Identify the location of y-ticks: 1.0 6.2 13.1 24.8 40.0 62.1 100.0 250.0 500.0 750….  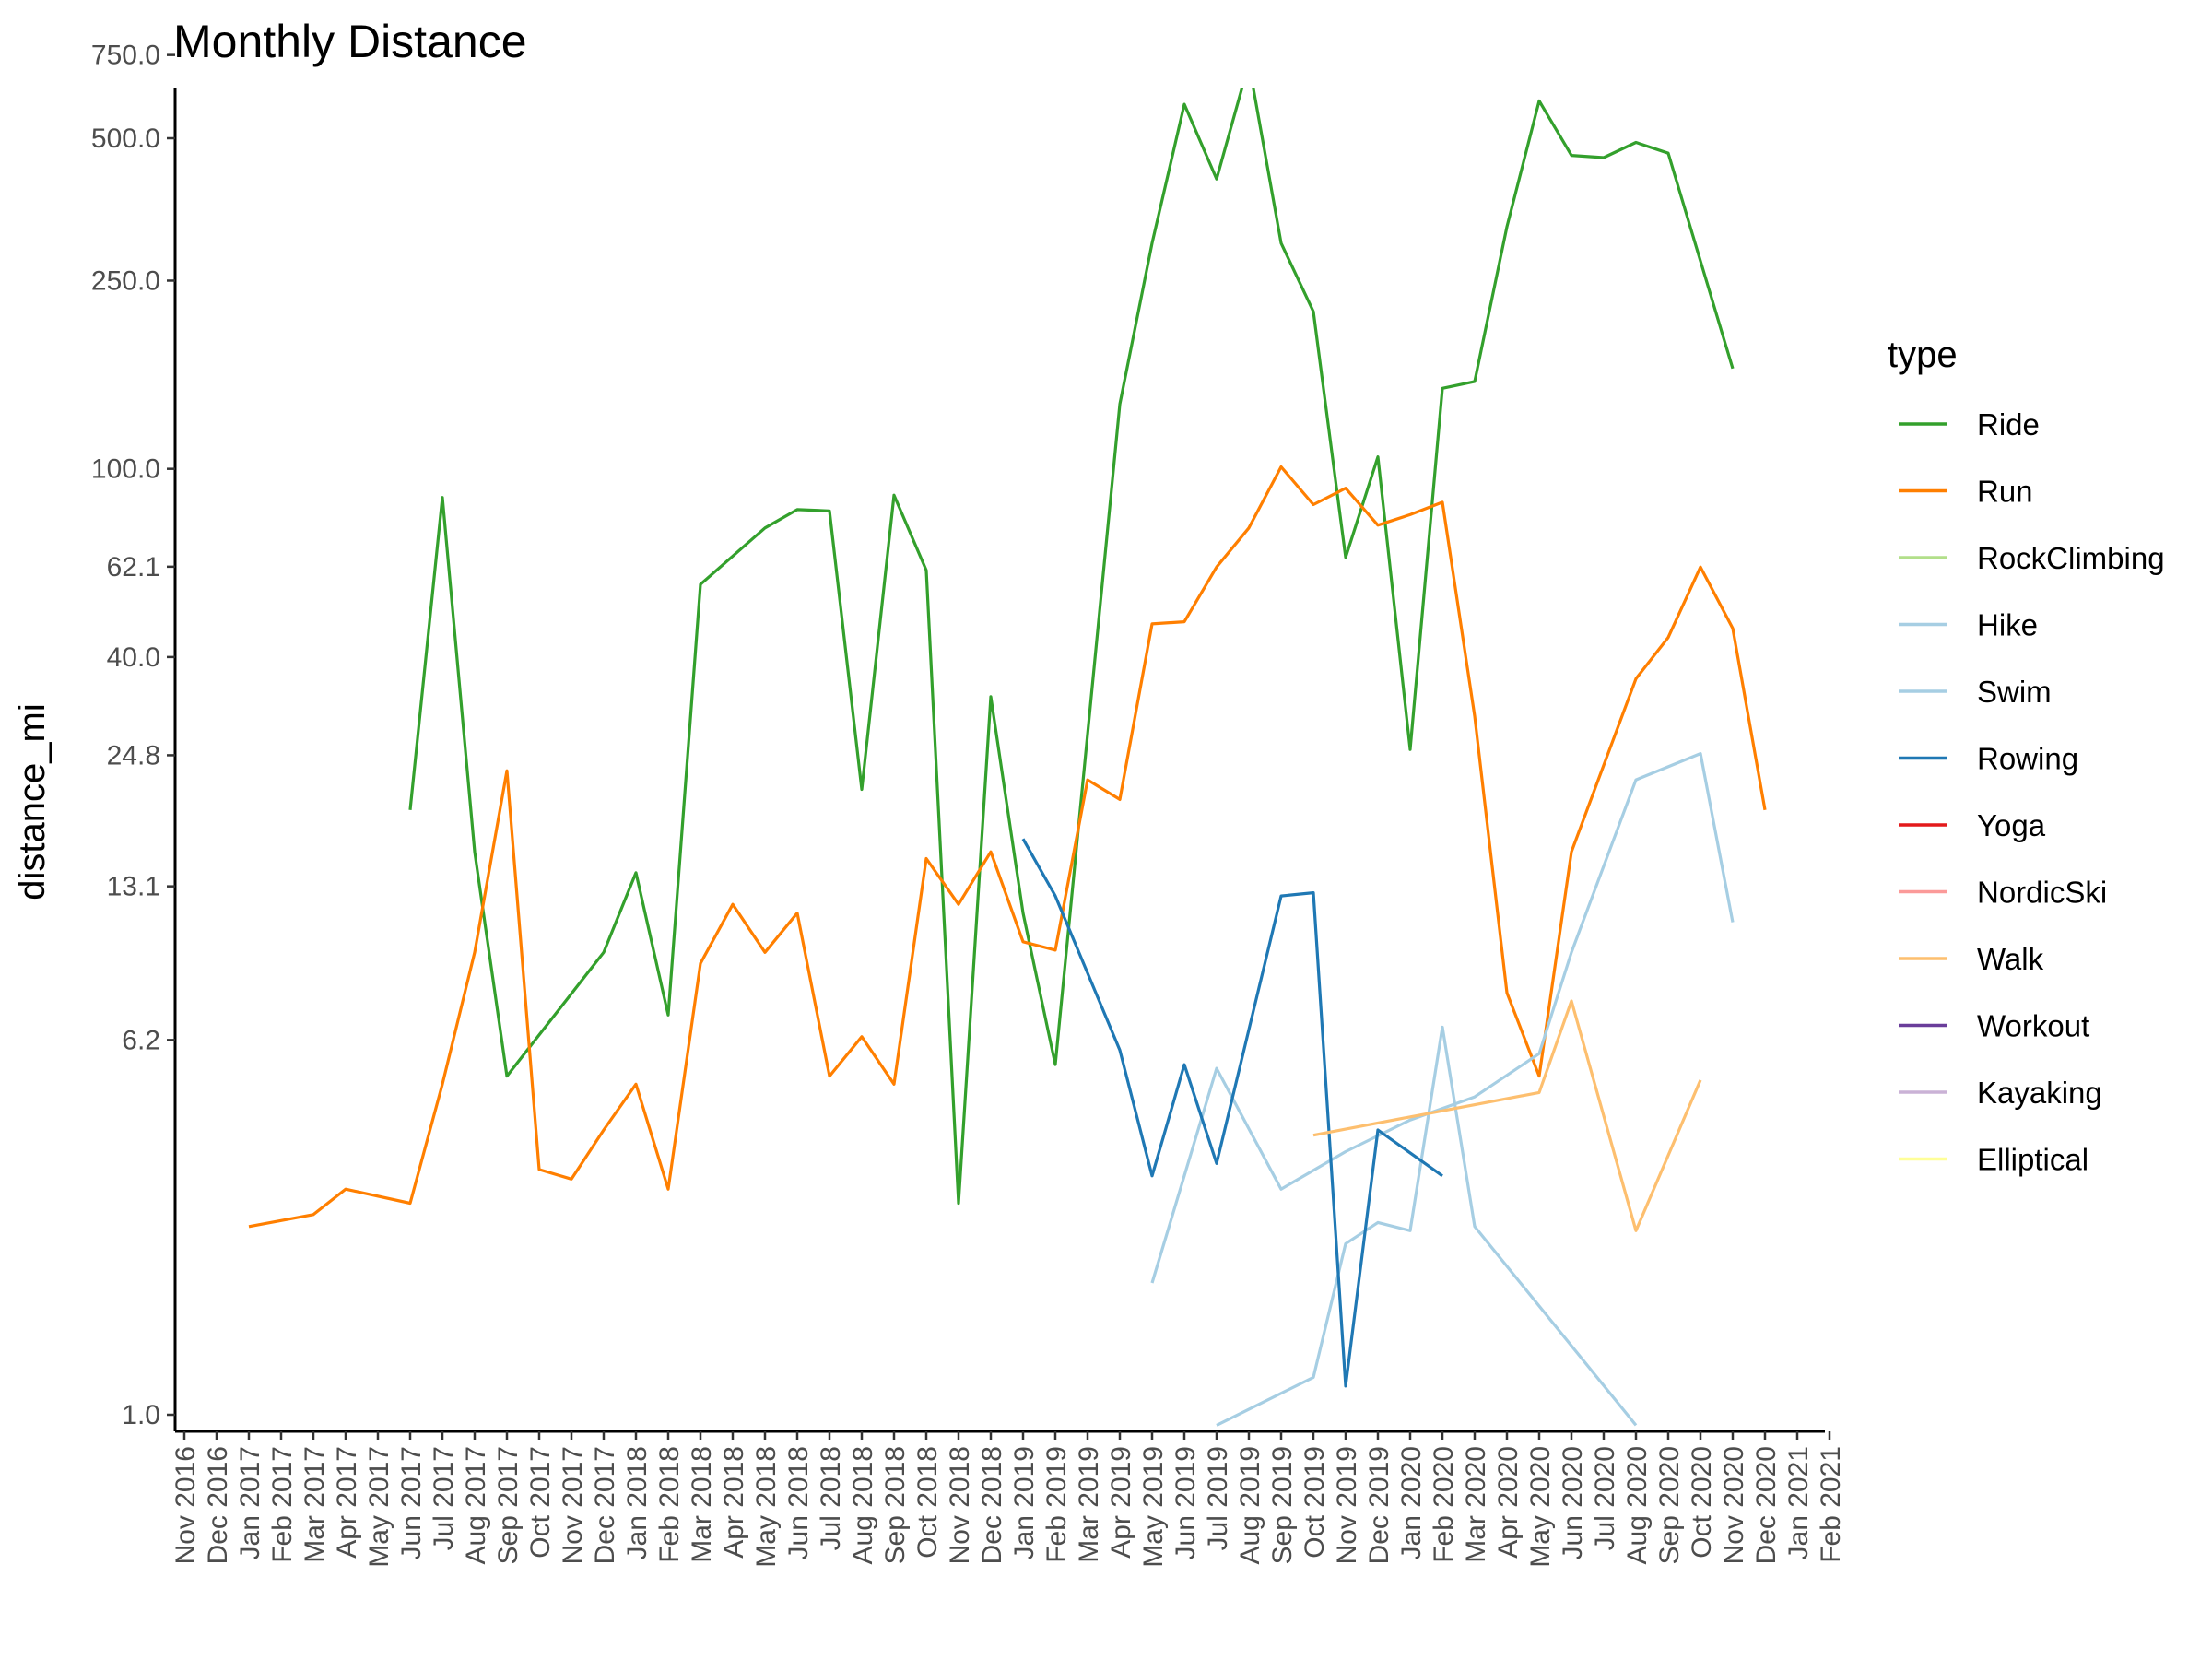
(133, 735).